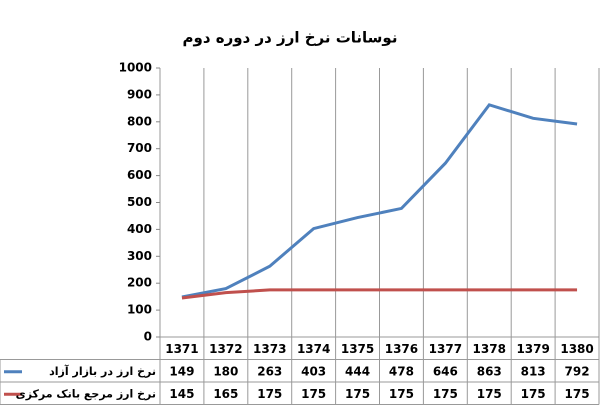 The height and width of the screenshot is (418, 600). Describe the element at coordinates (139, 202) in the screenshot. I see `y-tick-label: 500` at that location.